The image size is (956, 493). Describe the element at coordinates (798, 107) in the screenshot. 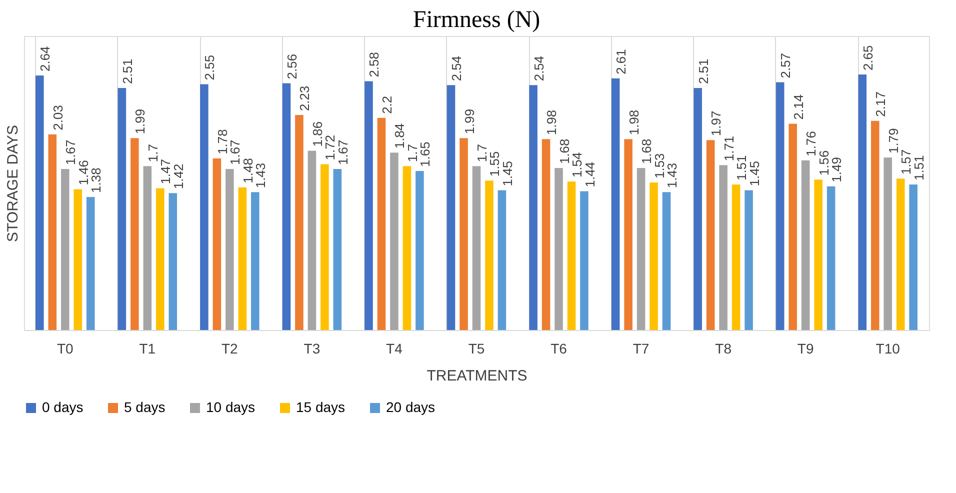

I see `data-label: 2.14` at that location.